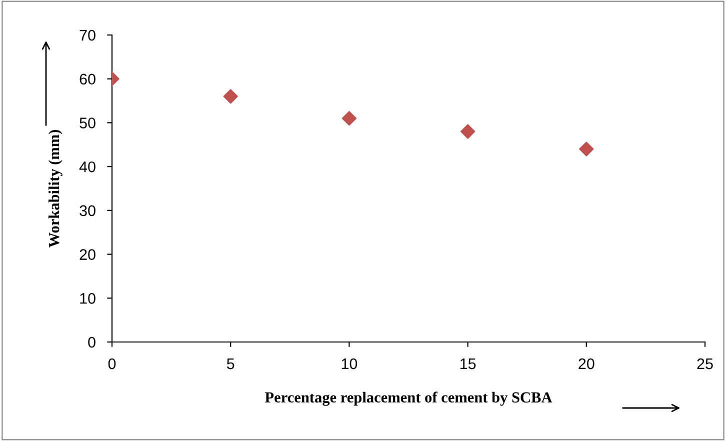  Describe the element at coordinates (88, 35) in the screenshot. I see `y-tick-label: 70` at that location.